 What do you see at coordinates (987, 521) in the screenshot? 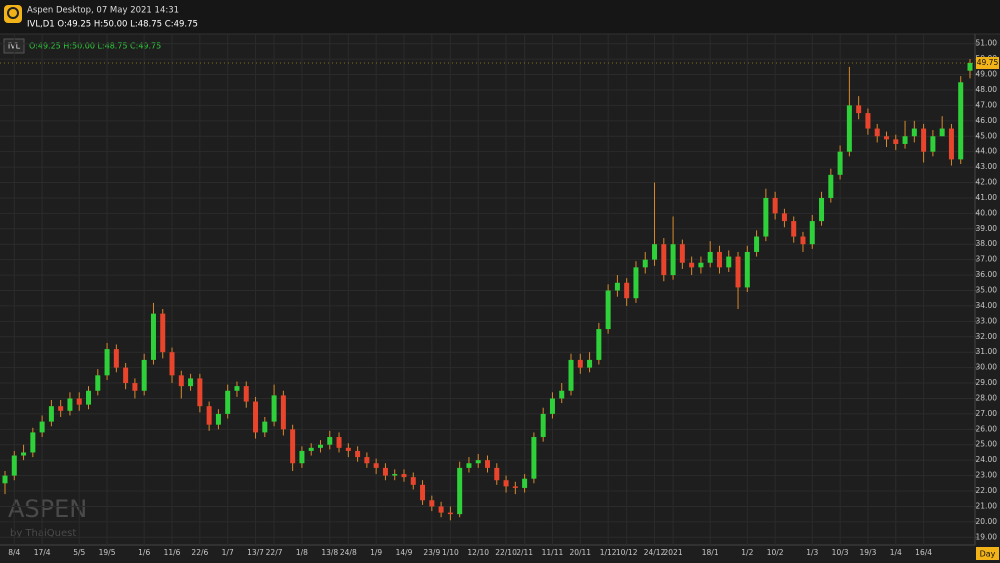
I see `y-tick-label: 20.00` at bounding box center [987, 521].